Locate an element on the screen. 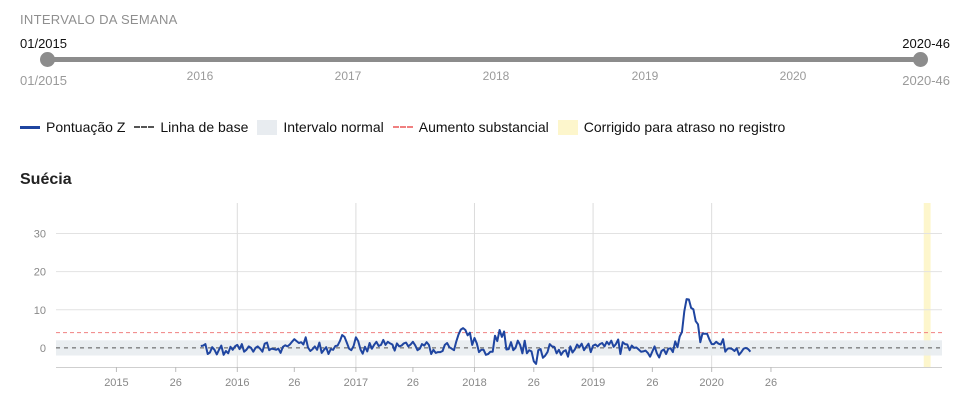 This screenshot has width=968, height=404. range-year-label: 2020 is located at coordinates (793, 76).